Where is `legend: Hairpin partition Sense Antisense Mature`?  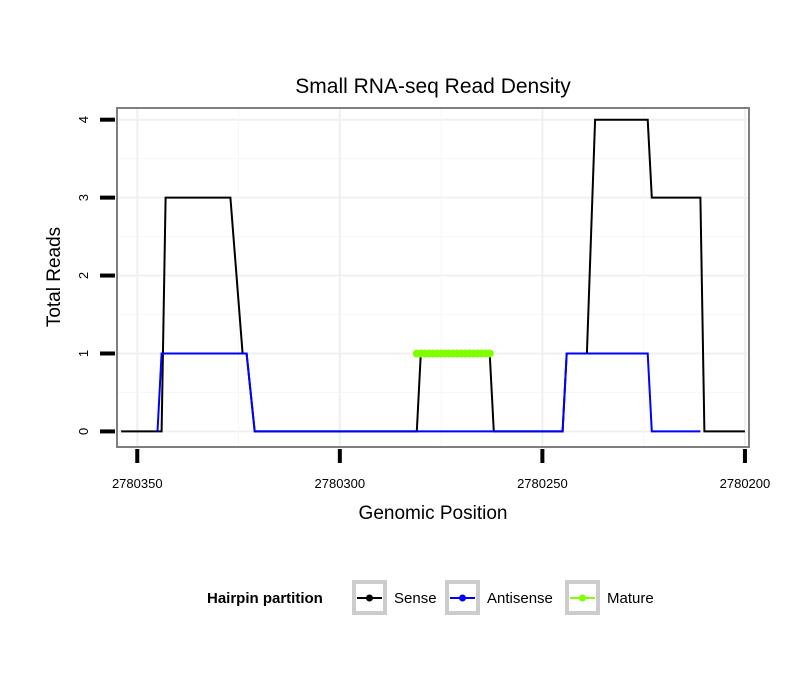
legend: Hairpin partition Sense Antisense Mature is located at coordinates (430, 597).